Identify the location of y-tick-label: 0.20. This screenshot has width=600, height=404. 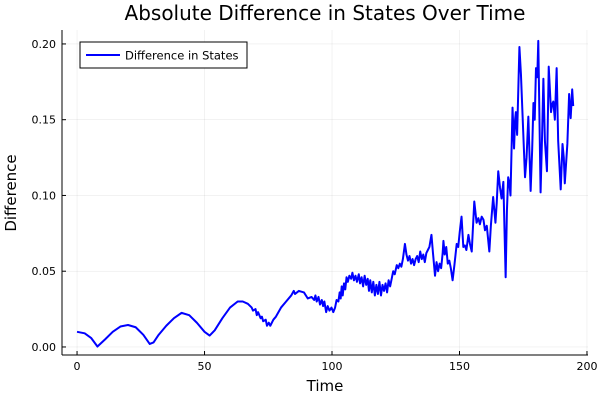
(44, 44).